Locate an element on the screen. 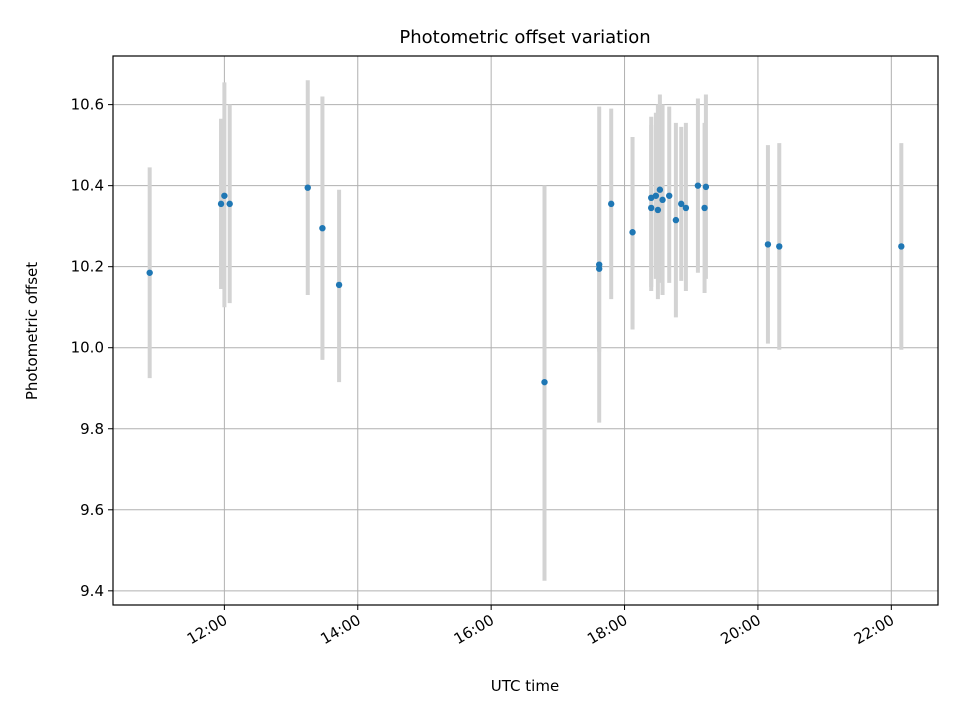  y-tick-label: 10.4 is located at coordinates (87, 186).